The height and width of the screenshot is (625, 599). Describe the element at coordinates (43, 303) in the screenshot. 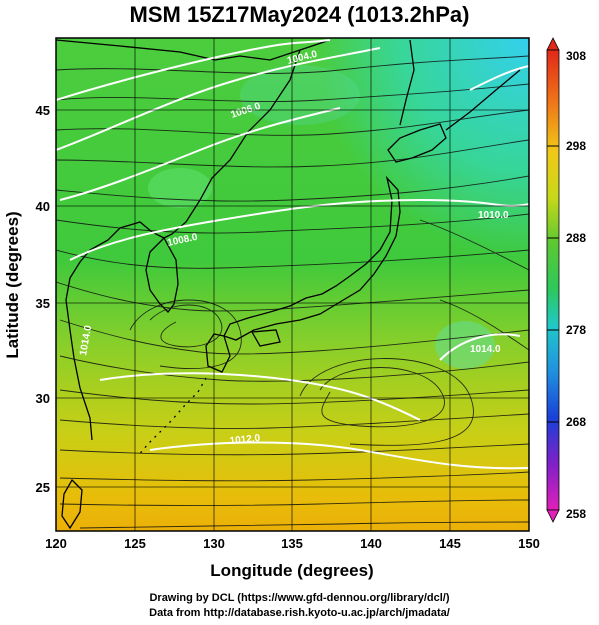

I see `y-tick-label: 35` at that location.